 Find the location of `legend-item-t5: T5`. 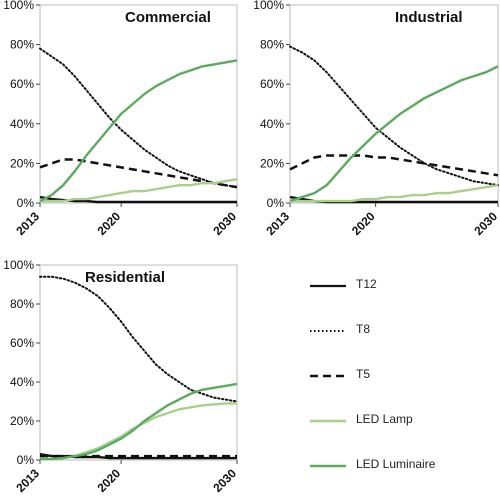

legend-item-t5: T5 is located at coordinates (403, 376).